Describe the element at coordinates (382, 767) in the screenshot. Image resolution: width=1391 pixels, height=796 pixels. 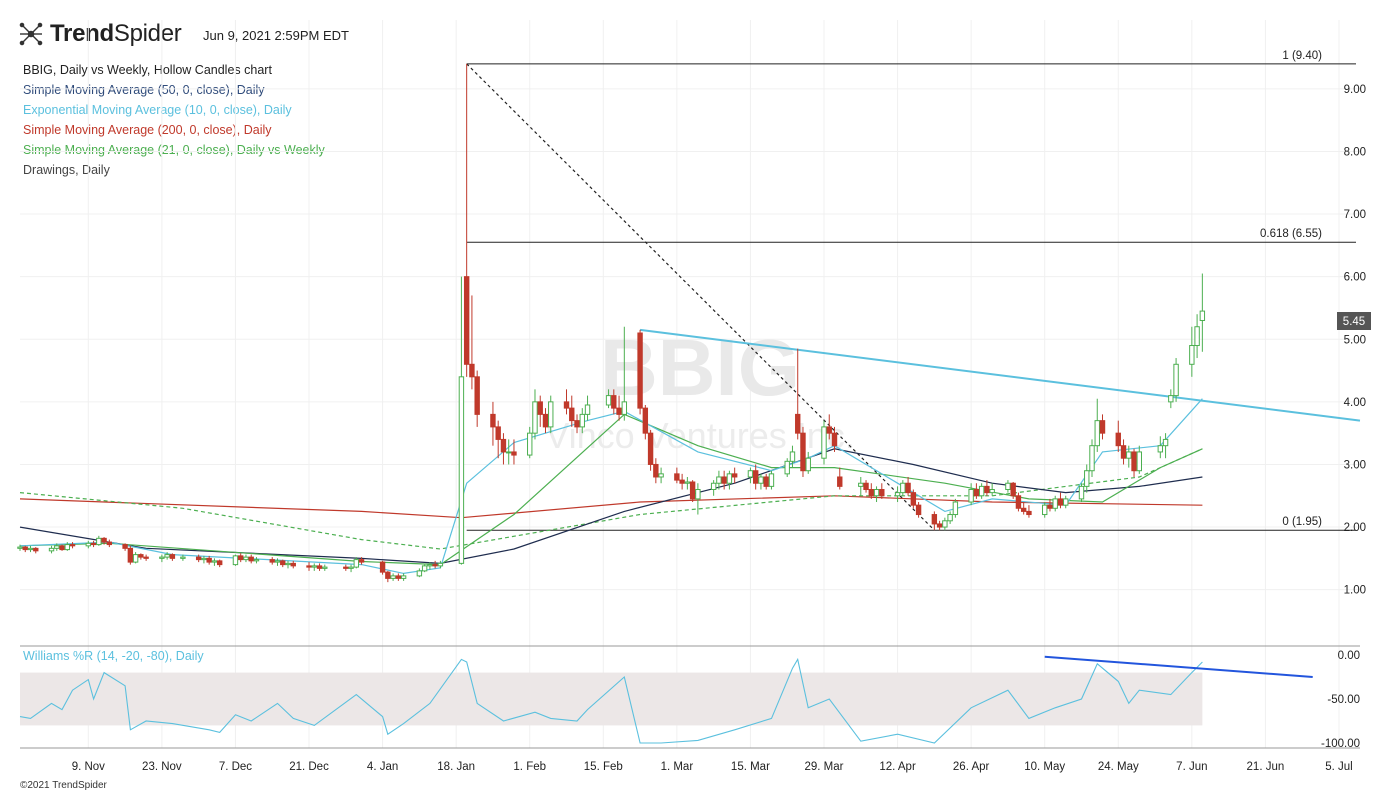
I see `x-tick-label: 4. Jan` at that location.